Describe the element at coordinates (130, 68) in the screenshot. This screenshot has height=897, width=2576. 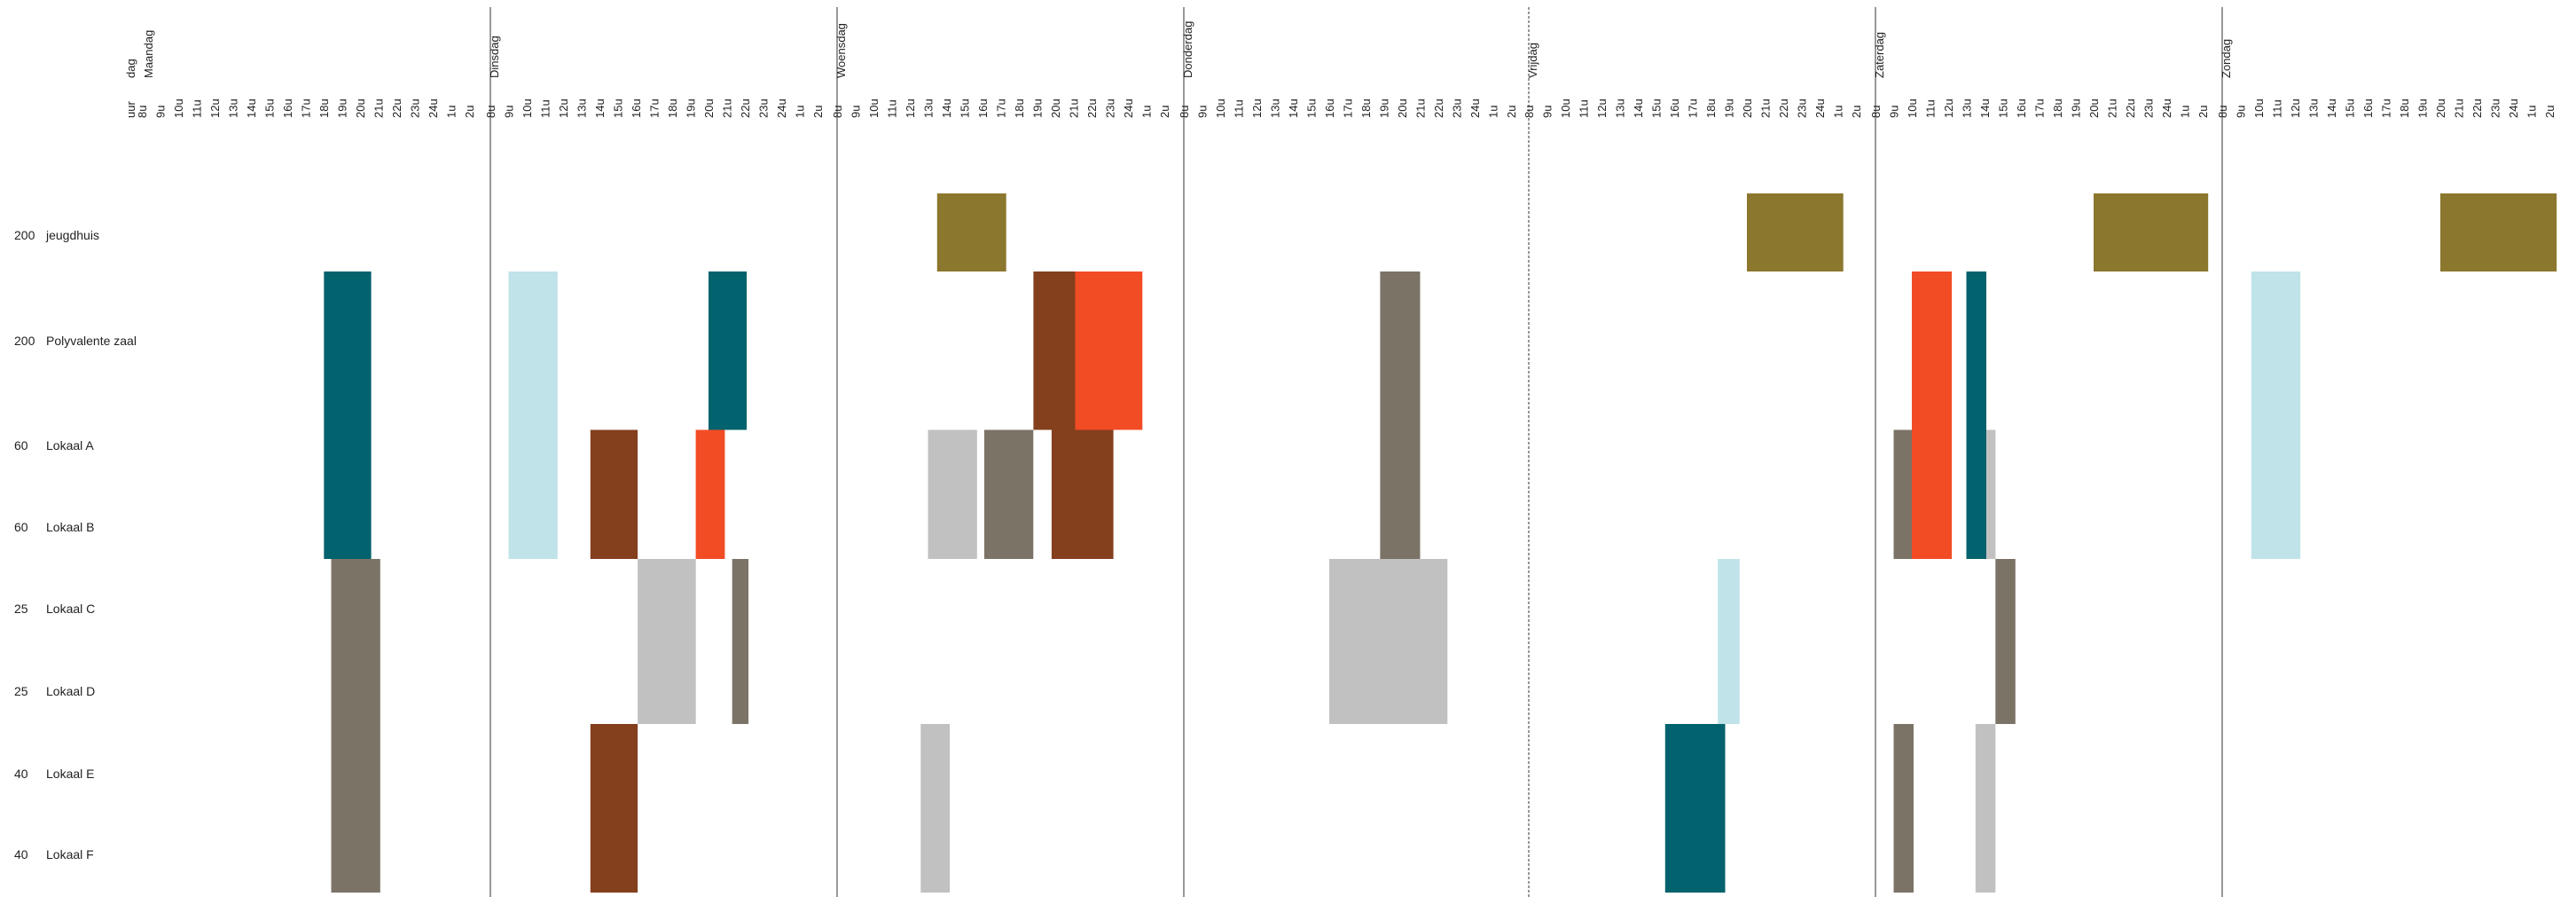
I see `day-header-label: dag` at that location.